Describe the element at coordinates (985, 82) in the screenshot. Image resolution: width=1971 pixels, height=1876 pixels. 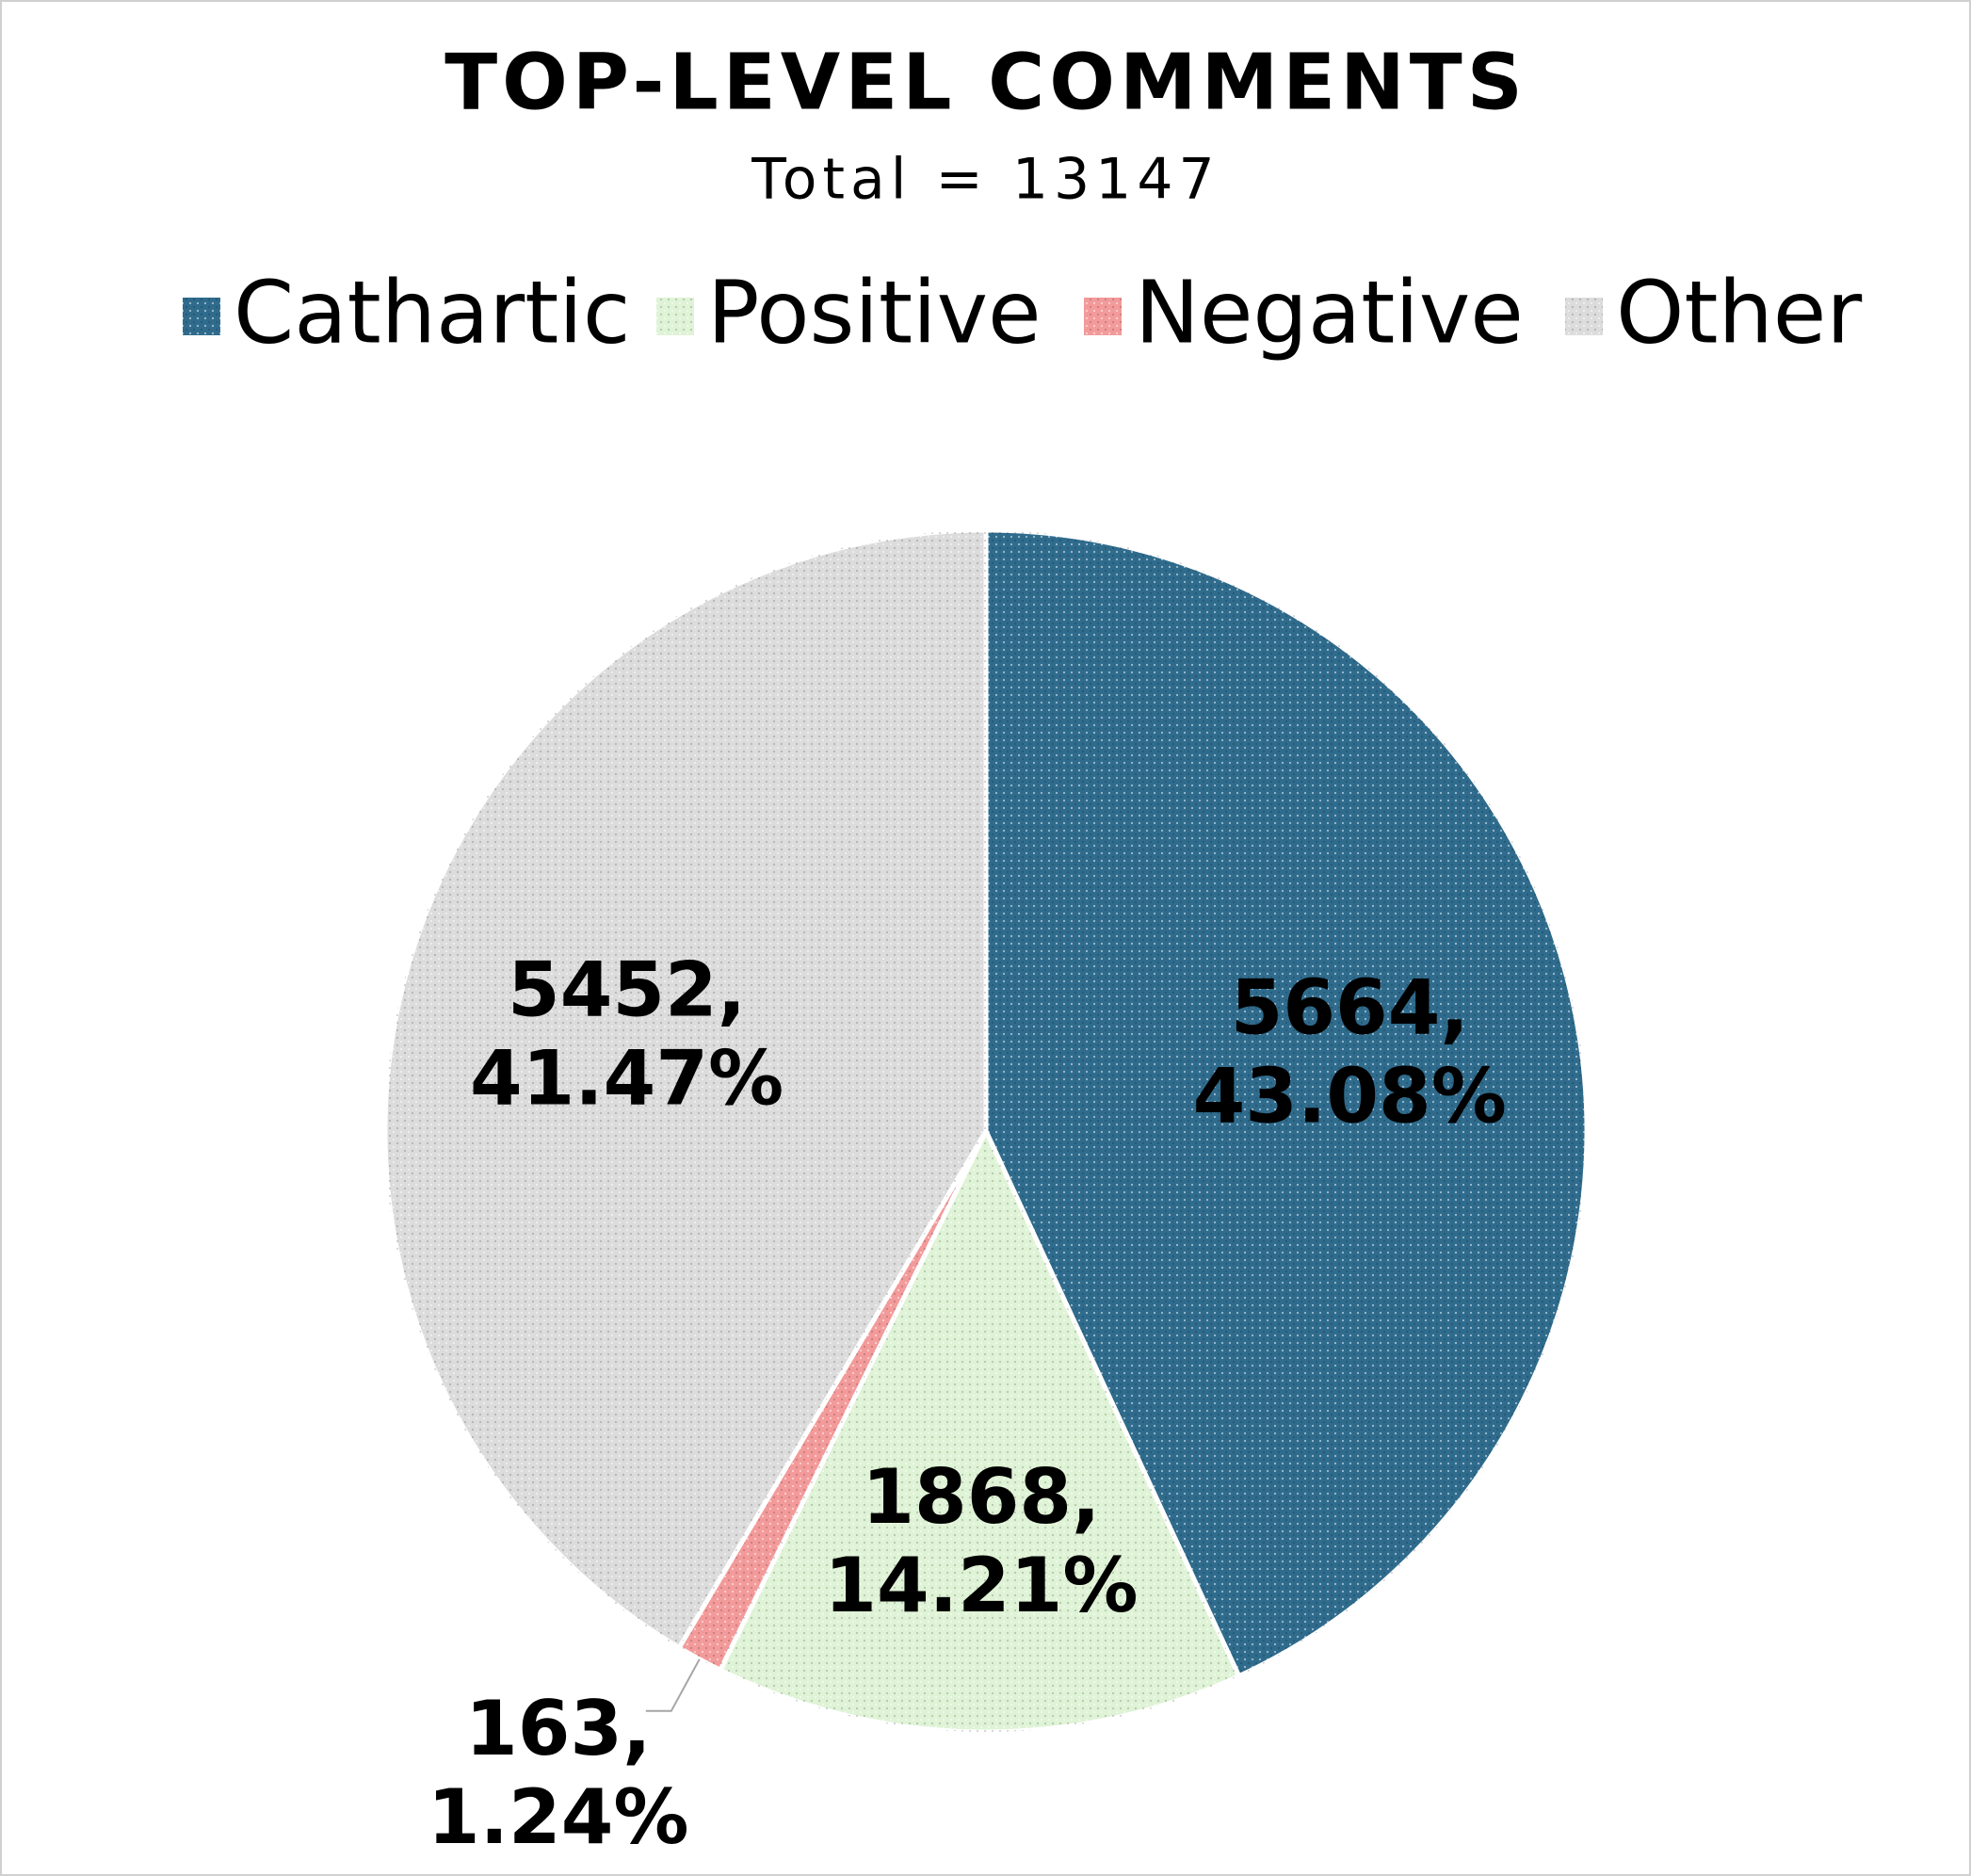
I see `chart-title: TOP-LEVEL COMMENTS` at that location.